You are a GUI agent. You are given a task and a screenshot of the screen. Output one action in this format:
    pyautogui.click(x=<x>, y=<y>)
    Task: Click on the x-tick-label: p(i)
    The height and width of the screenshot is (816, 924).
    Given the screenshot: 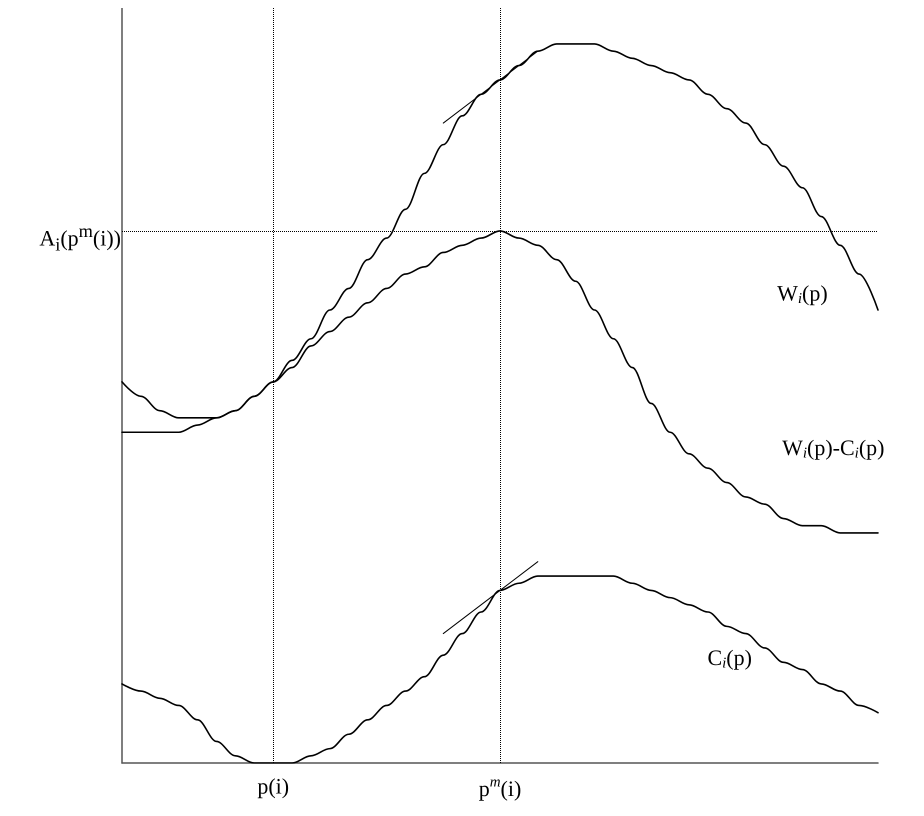 What is the action you would take?
    pyautogui.click(x=273, y=786)
    